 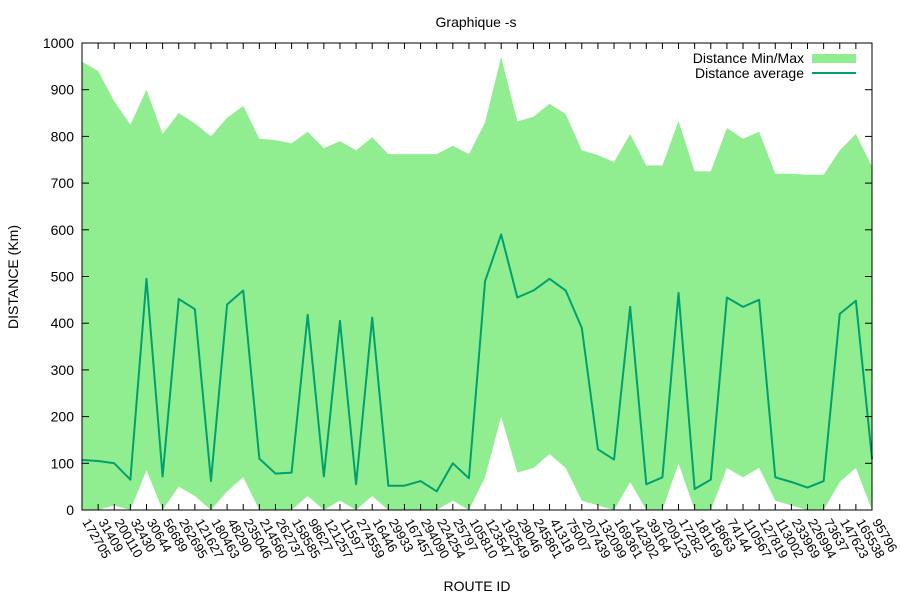 What do you see at coordinates (63, 136) in the screenshot?
I see `y-tick-label: 800` at bounding box center [63, 136].